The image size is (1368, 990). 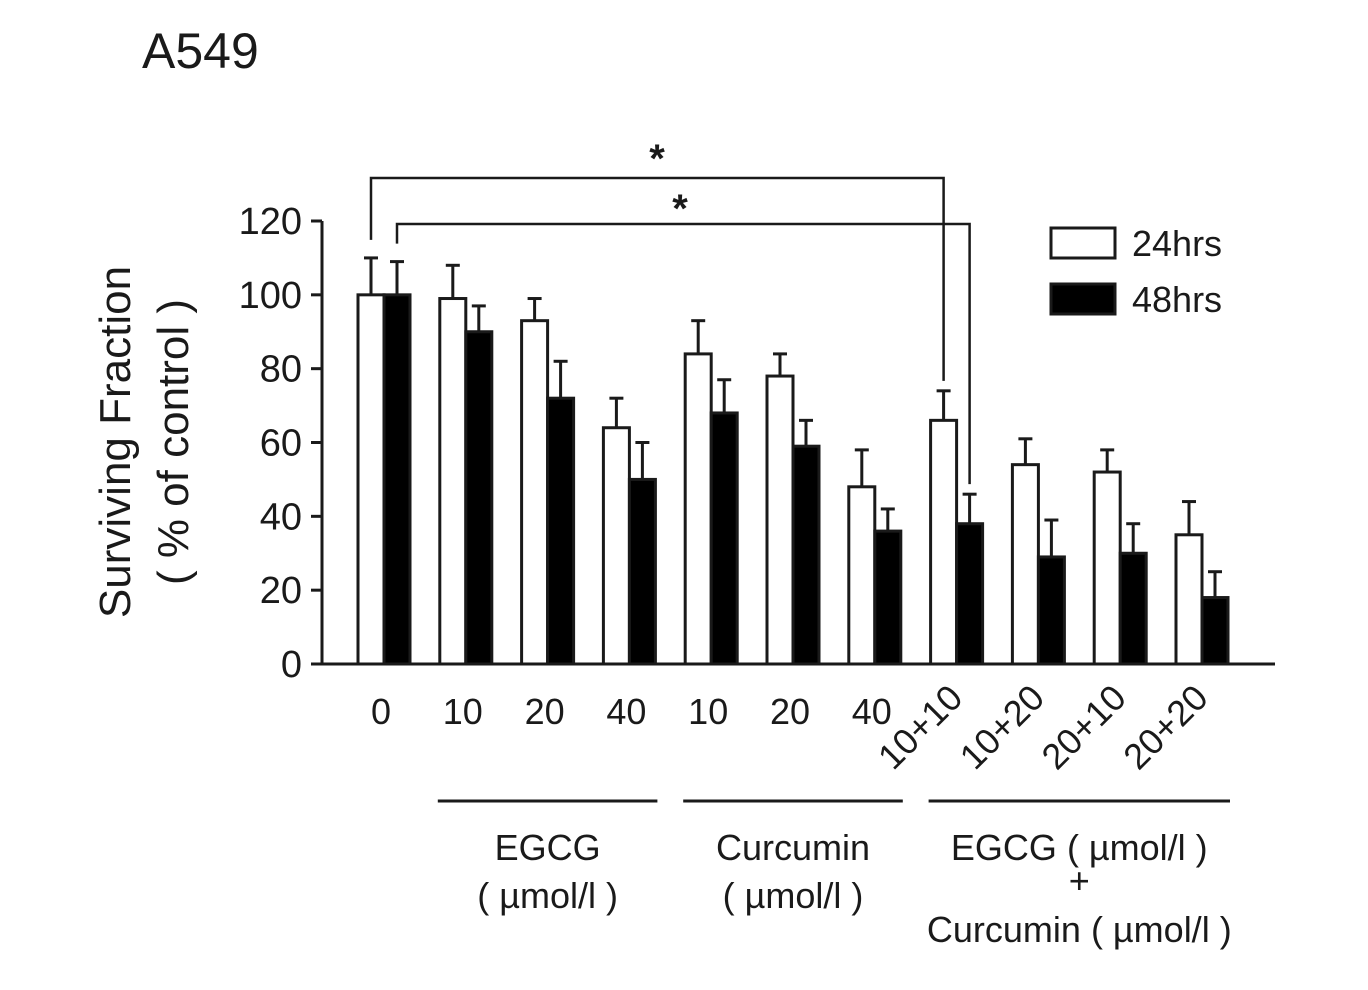 What do you see at coordinates (281, 517) in the screenshot?
I see `y-tick-label: 40` at bounding box center [281, 517].